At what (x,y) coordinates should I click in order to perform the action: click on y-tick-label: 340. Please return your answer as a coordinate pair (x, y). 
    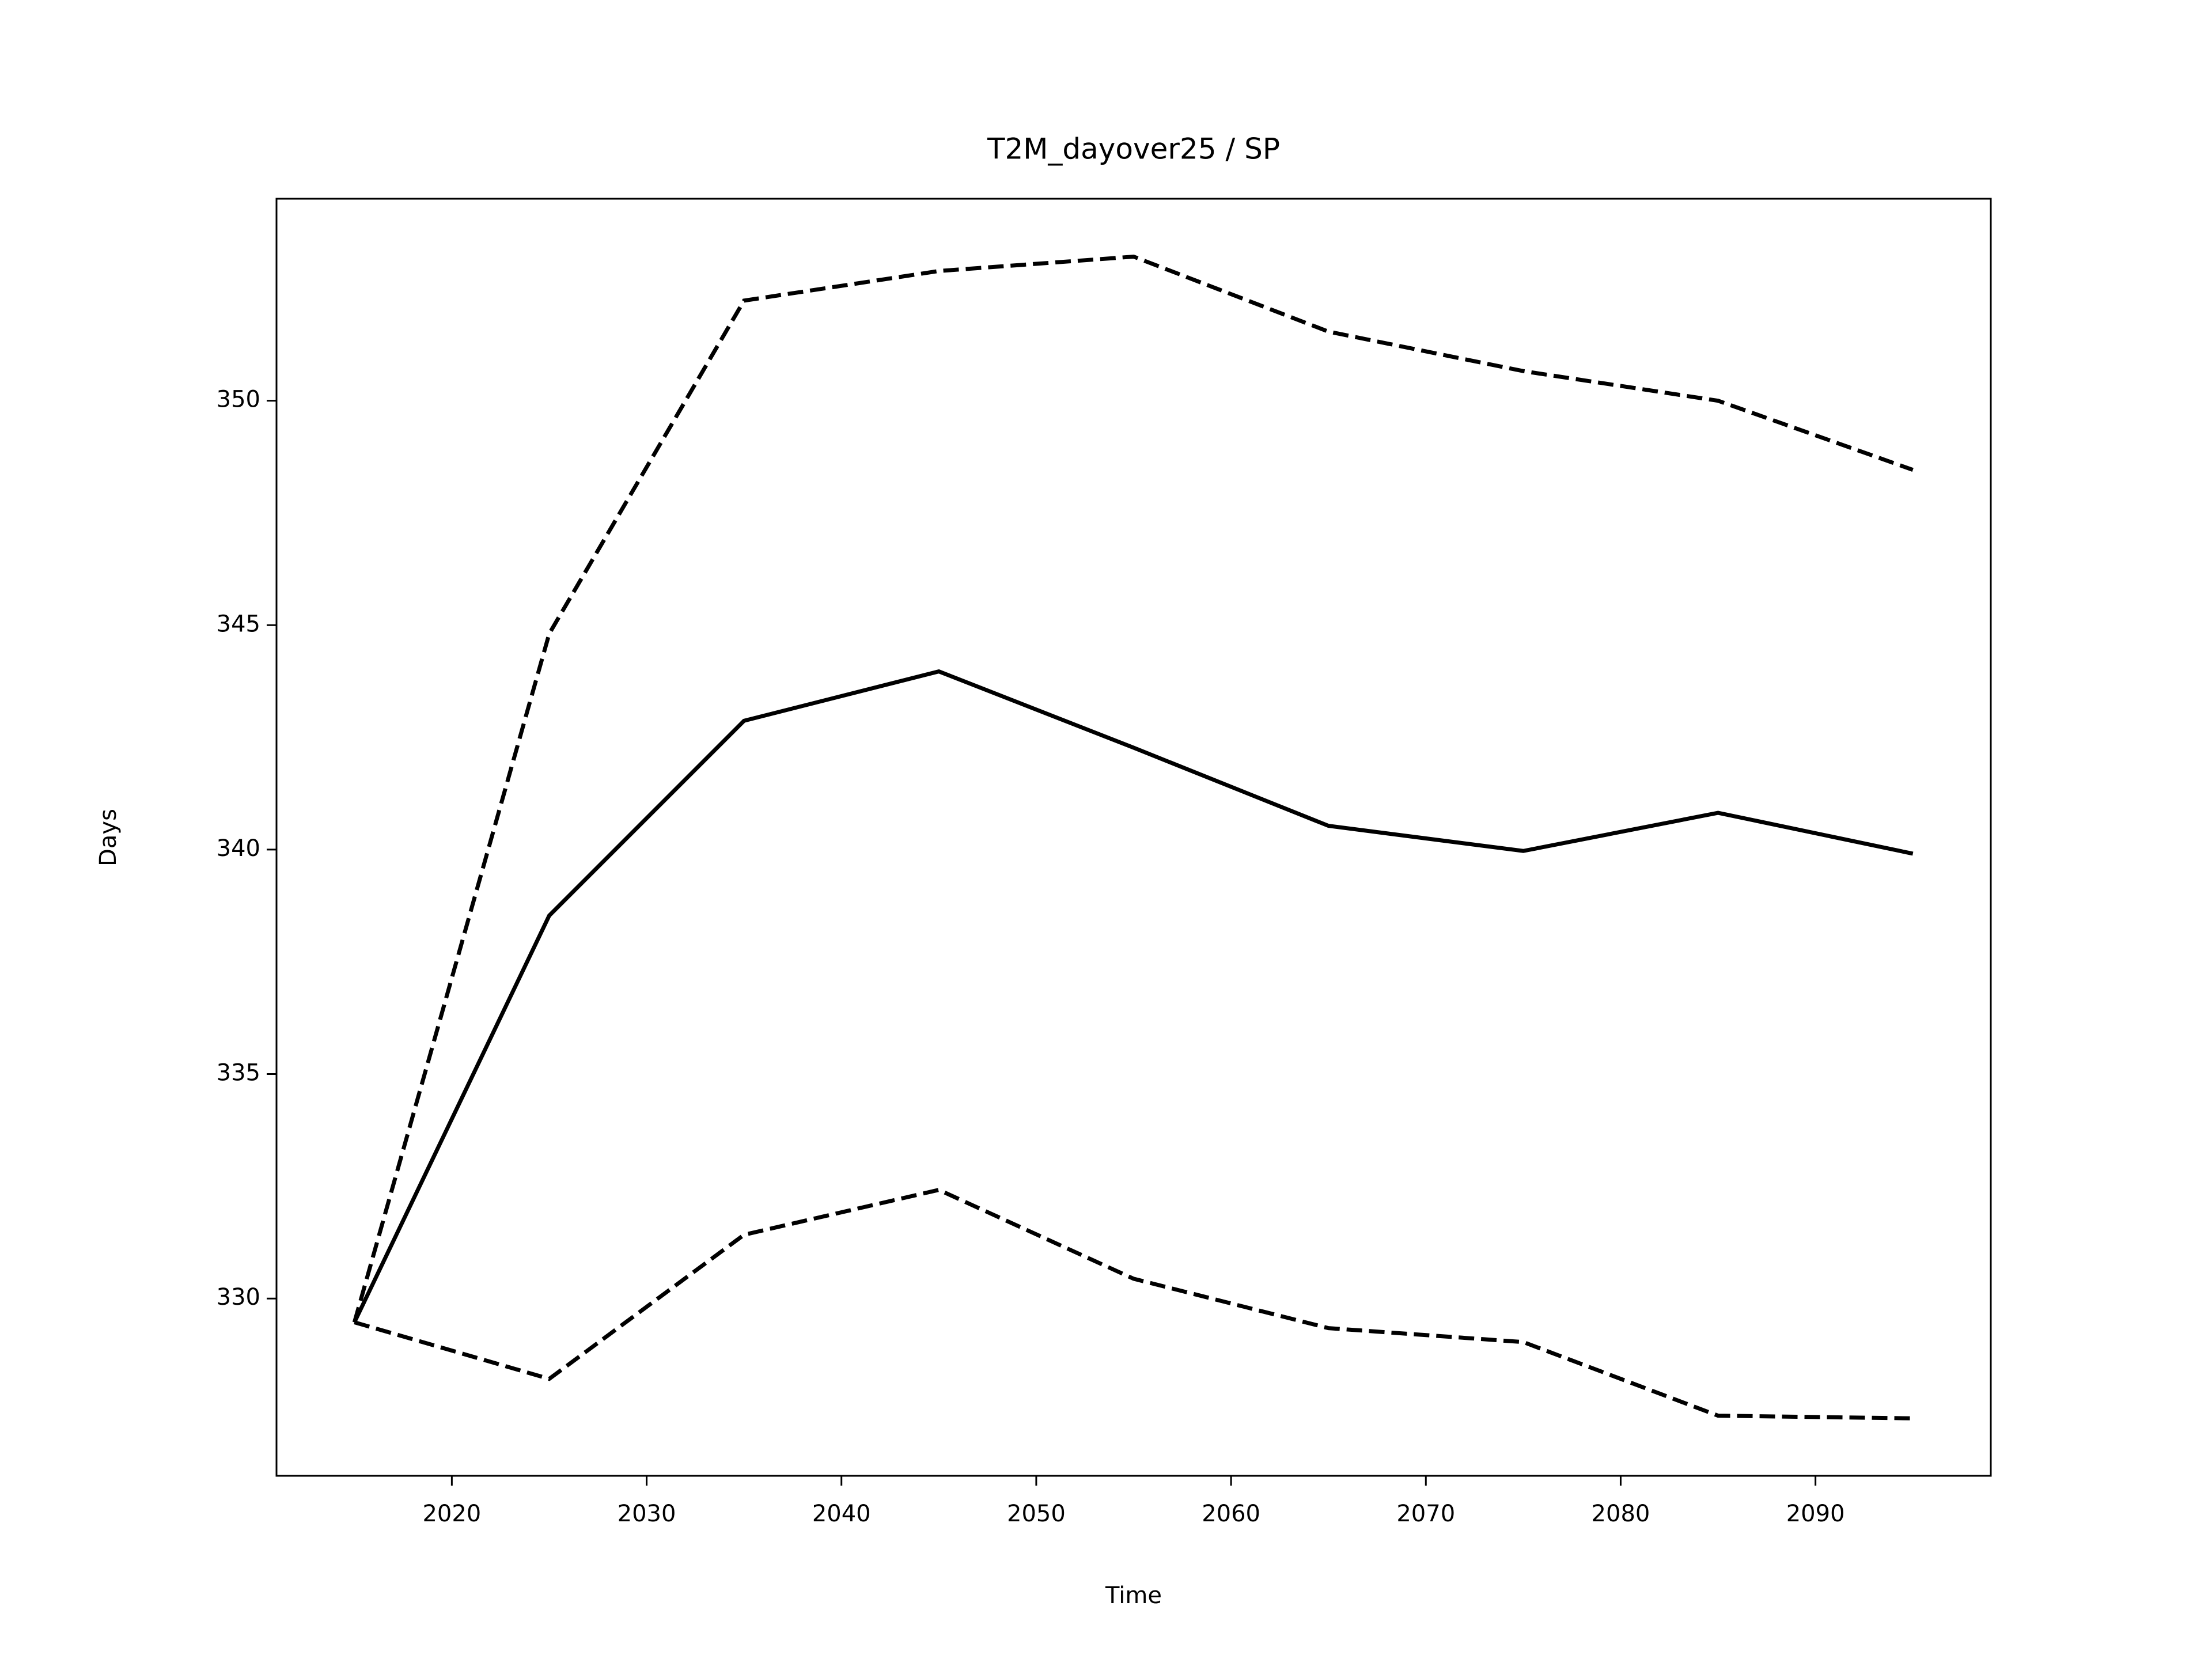
    Looking at the image, I should click on (238, 848).